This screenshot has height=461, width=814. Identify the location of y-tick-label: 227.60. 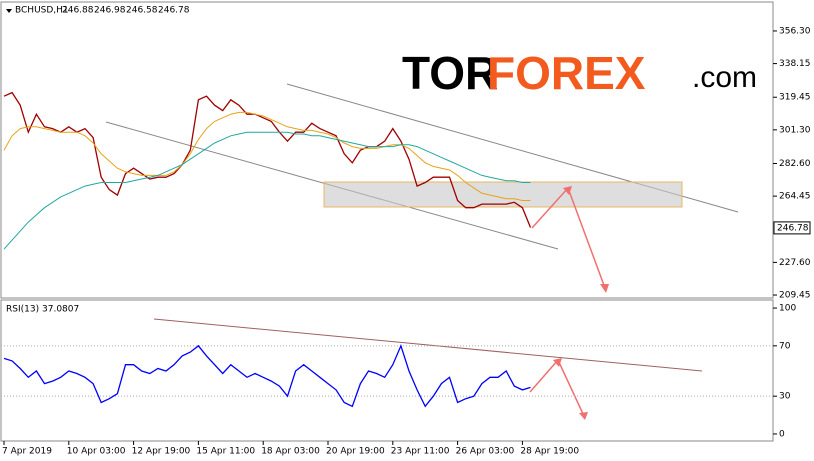
(795, 263).